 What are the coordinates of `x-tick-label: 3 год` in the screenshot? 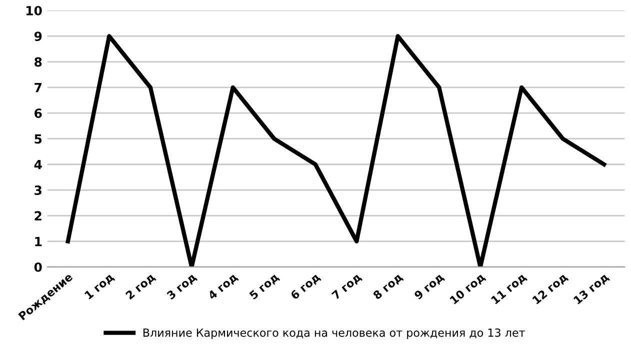 It's located at (182, 286).